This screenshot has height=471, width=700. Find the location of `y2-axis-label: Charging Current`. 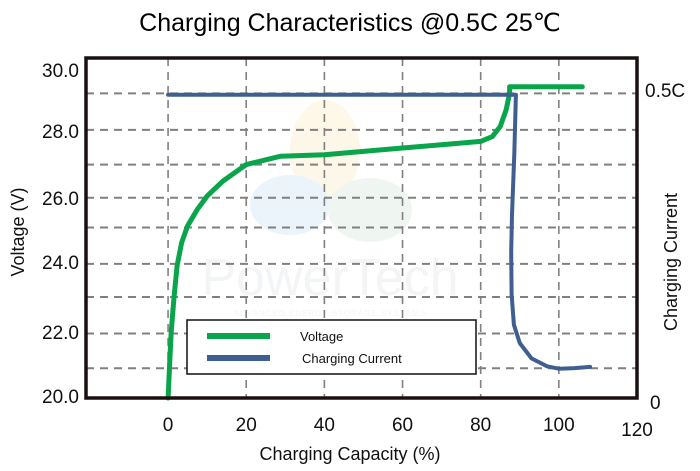

y2-axis-label: Charging Current is located at coordinates (671, 262).